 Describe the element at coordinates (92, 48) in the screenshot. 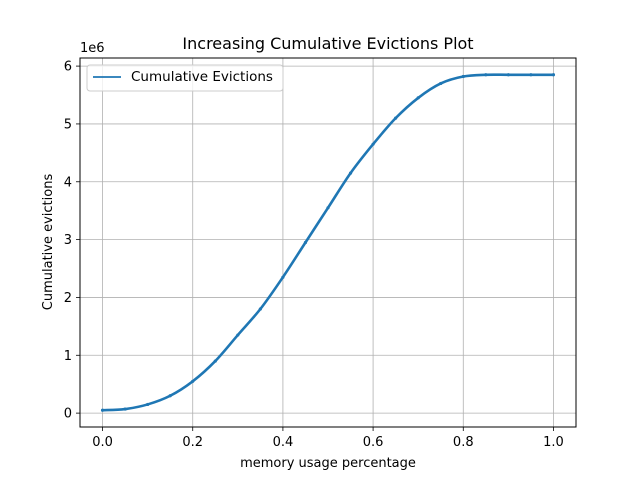

I see `y-axis-offset-label: 1e6` at that location.